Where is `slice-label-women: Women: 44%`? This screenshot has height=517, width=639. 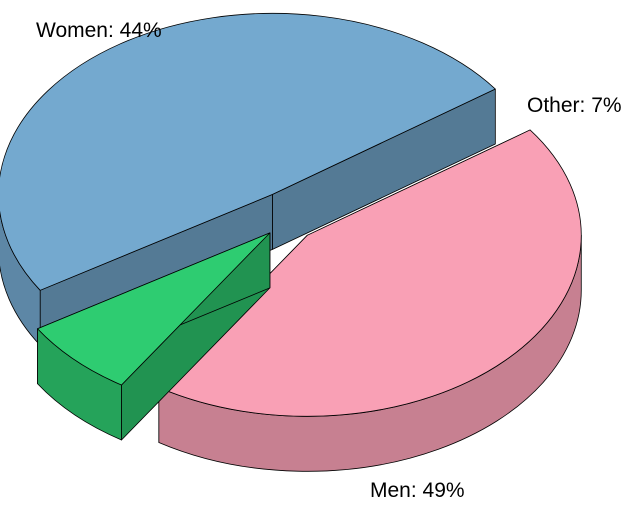
slice-label-women: Women: 44% is located at coordinates (99, 30).